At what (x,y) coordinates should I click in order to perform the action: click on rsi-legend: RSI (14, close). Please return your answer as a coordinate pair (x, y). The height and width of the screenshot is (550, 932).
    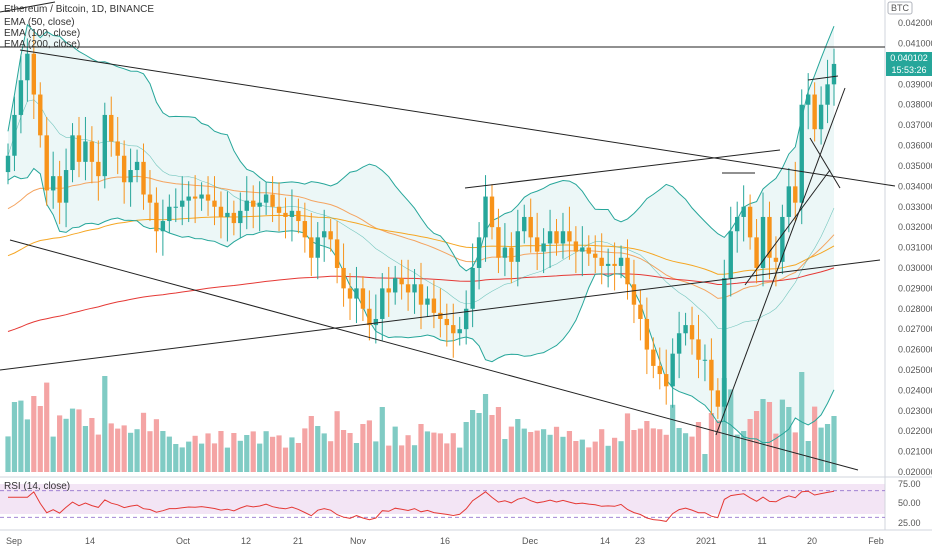
    Looking at the image, I should click on (37, 486).